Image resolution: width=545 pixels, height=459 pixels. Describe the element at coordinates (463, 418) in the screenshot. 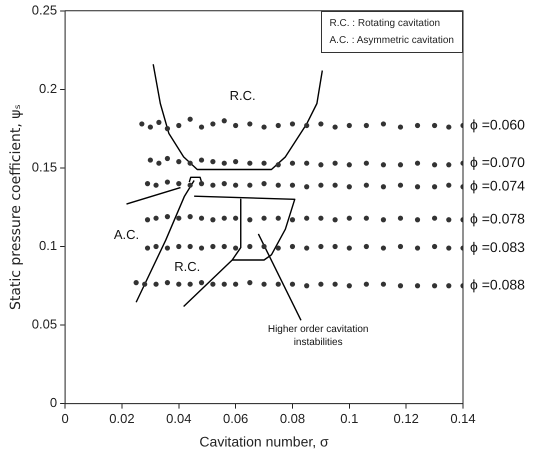

I see `x-tick-label: 0.14` at that location.